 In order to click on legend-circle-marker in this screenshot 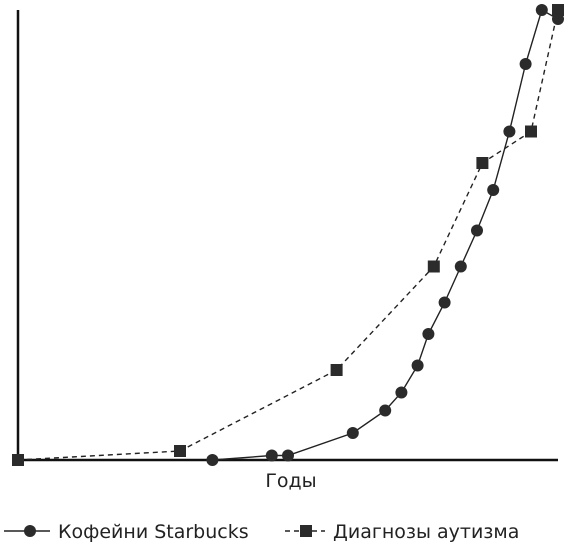, I will do `click(30, 531)`.